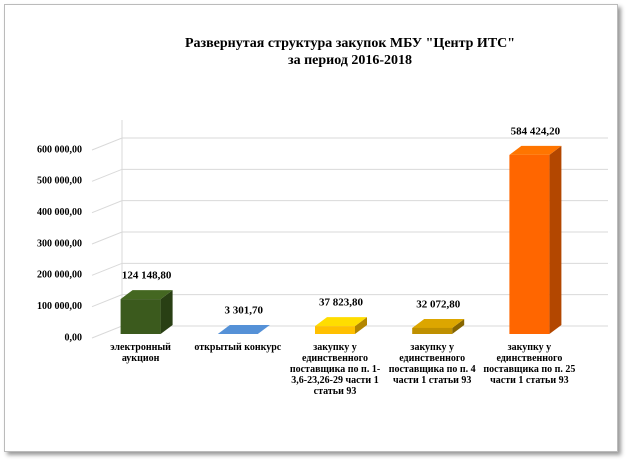  Describe the element at coordinates (59, 181) in the screenshot. I see `y-tick-label: 500 000,00` at that location.